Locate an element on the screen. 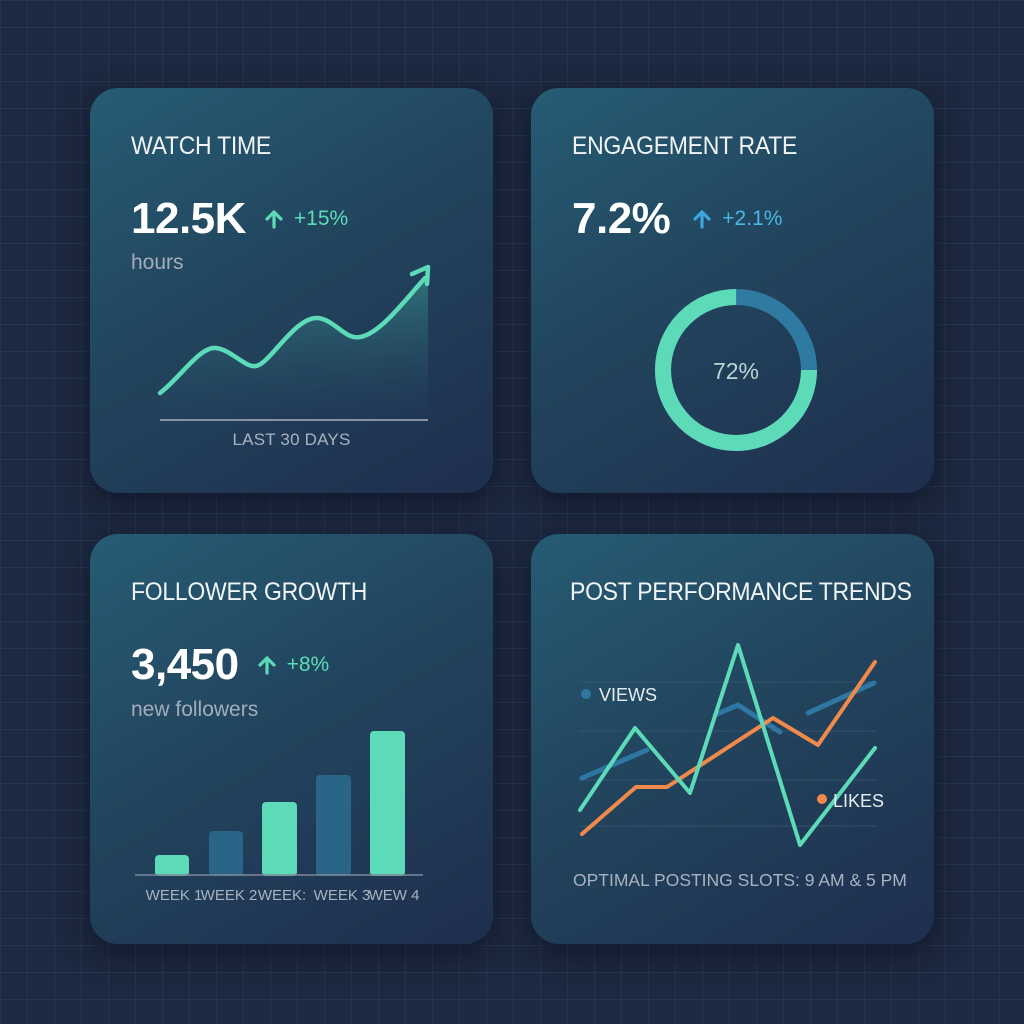  engagement-title: ENGAGEMENT RATE is located at coordinates (685, 146).